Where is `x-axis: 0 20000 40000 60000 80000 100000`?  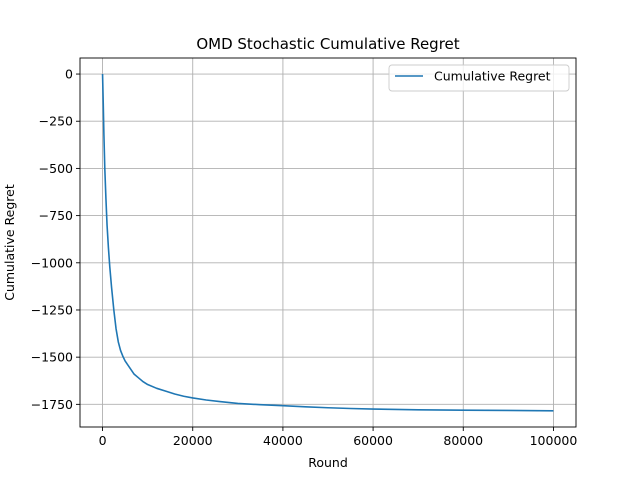
x-axis: 0 20000 40000 60000 80000 100000 is located at coordinates (338, 437).